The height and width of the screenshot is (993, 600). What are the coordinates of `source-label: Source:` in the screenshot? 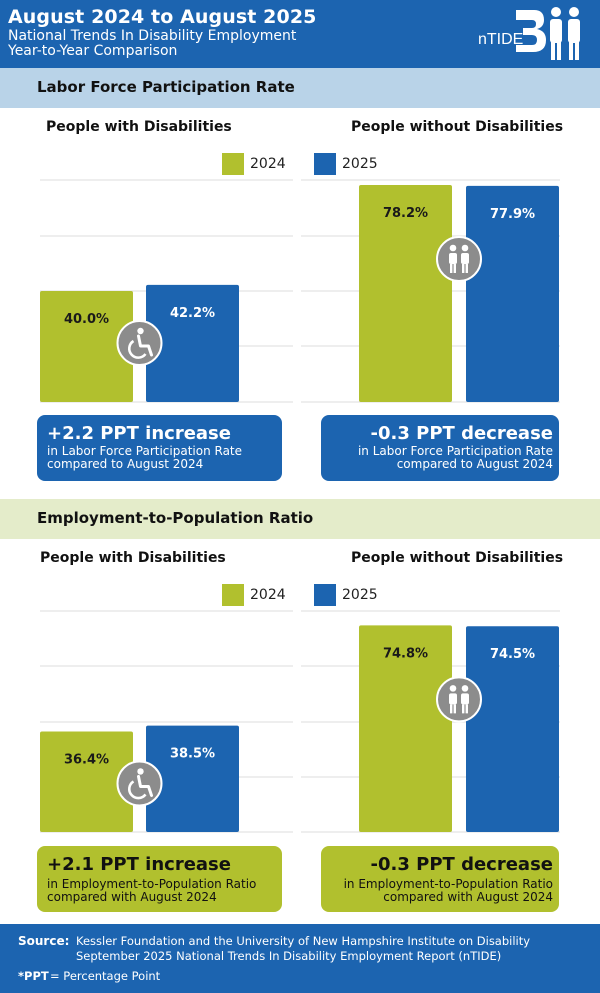 It's located at (44, 941).